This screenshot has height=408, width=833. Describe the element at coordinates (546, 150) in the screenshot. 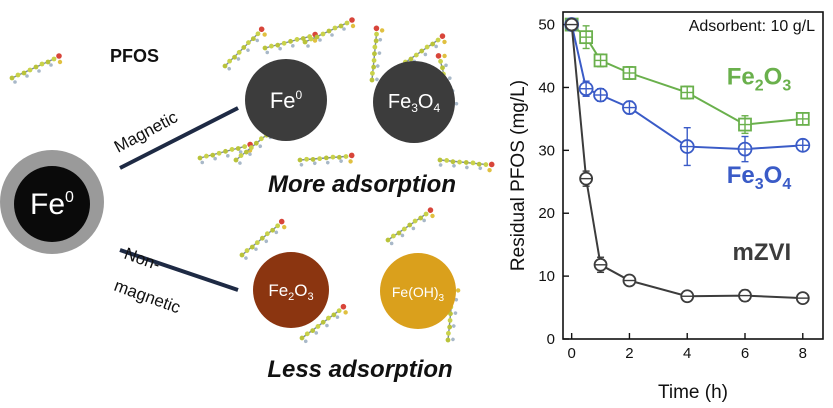

I see `y-tick-label: 30` at that location.